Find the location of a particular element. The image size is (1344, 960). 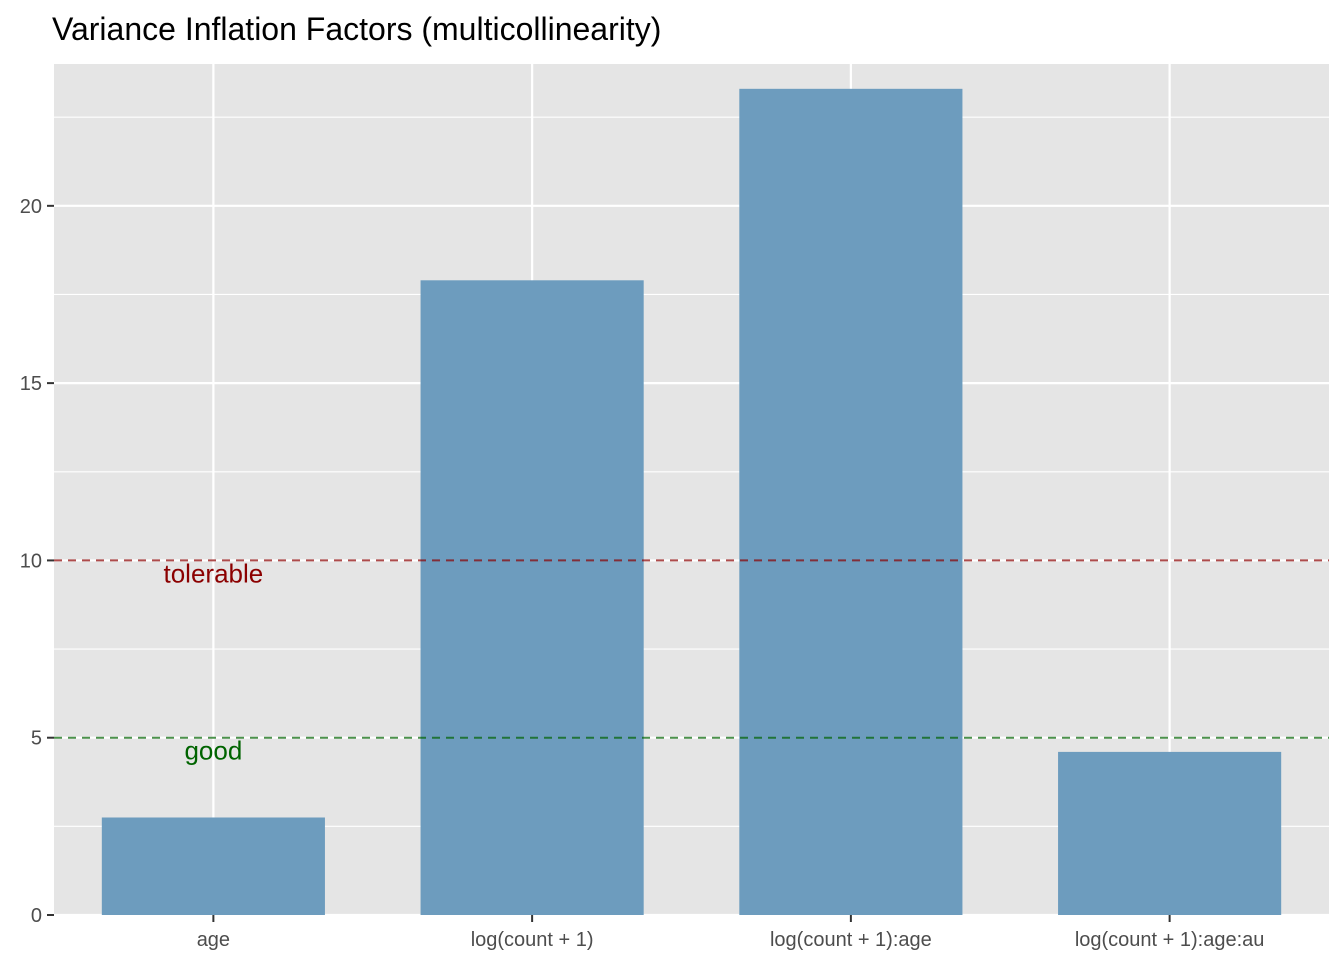

x-tick-label-1: log(count + 1) is located at coordinates (532, 940).